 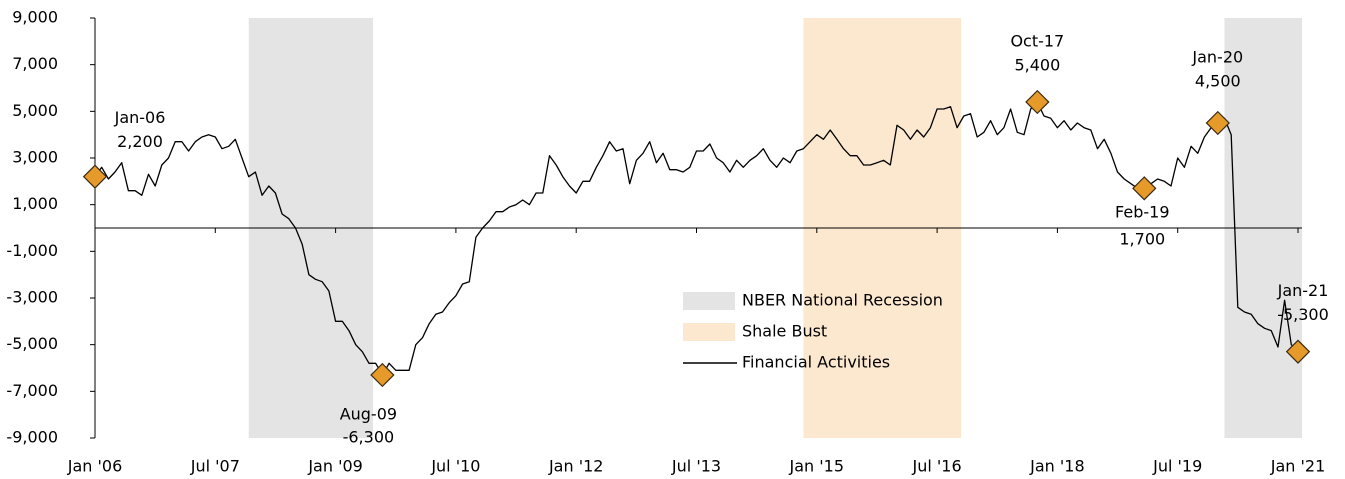 What do you see at coordinates (335, 466) in the screenshot?
I see `x-tick-label: Jan '09` at bounding box center [335, 466].